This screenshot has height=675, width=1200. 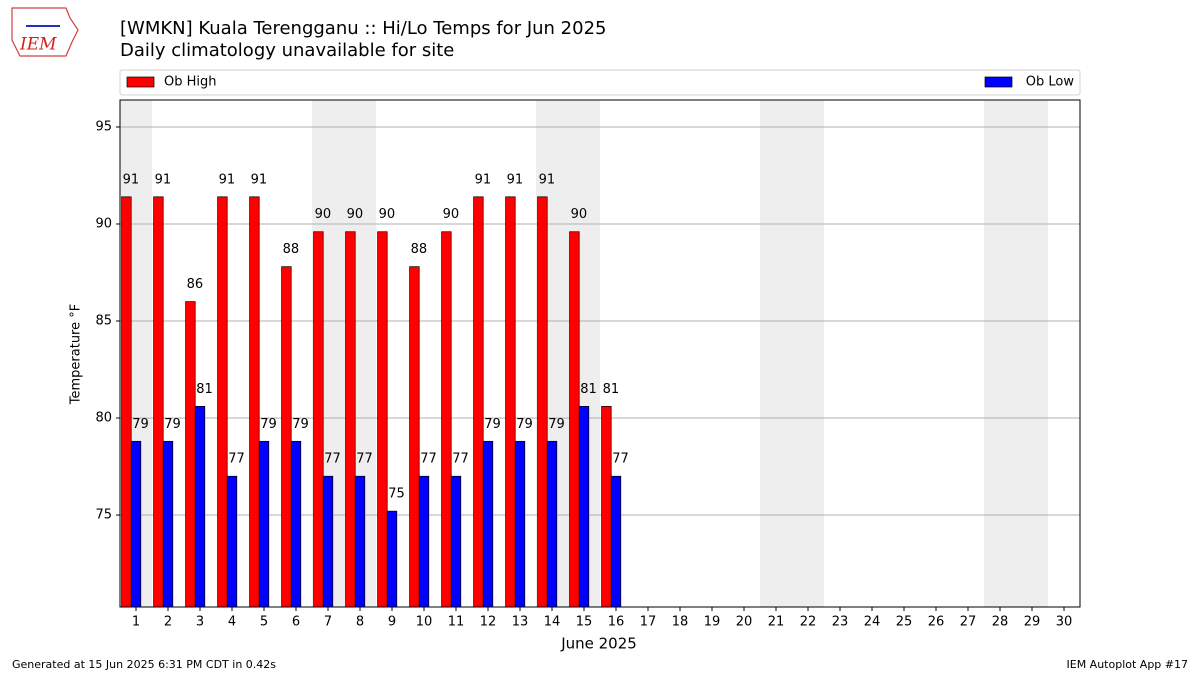 What do you see at coordinates (488, 622) in the screenshot?
I see `x-tick-label: 12` at bounding box center [488, 622].